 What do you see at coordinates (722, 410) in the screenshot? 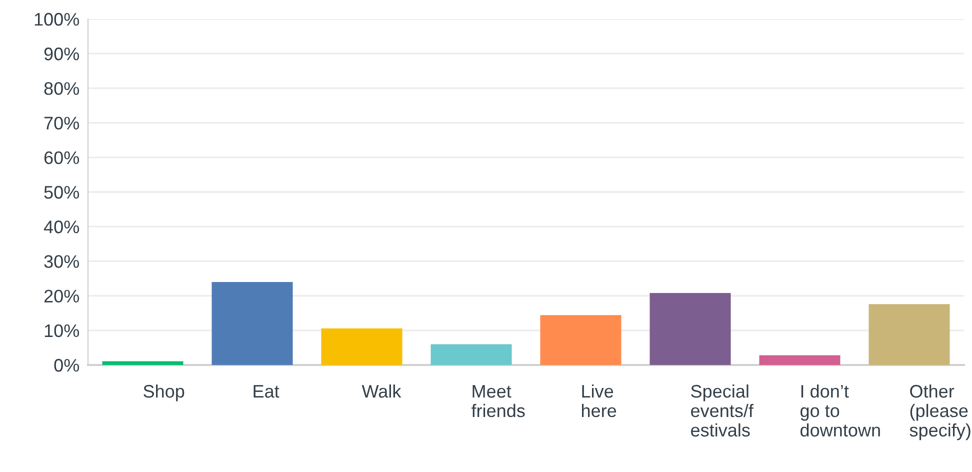
I see `x-tick-label: Special events/f estivals` at bounding box center [722, 410].